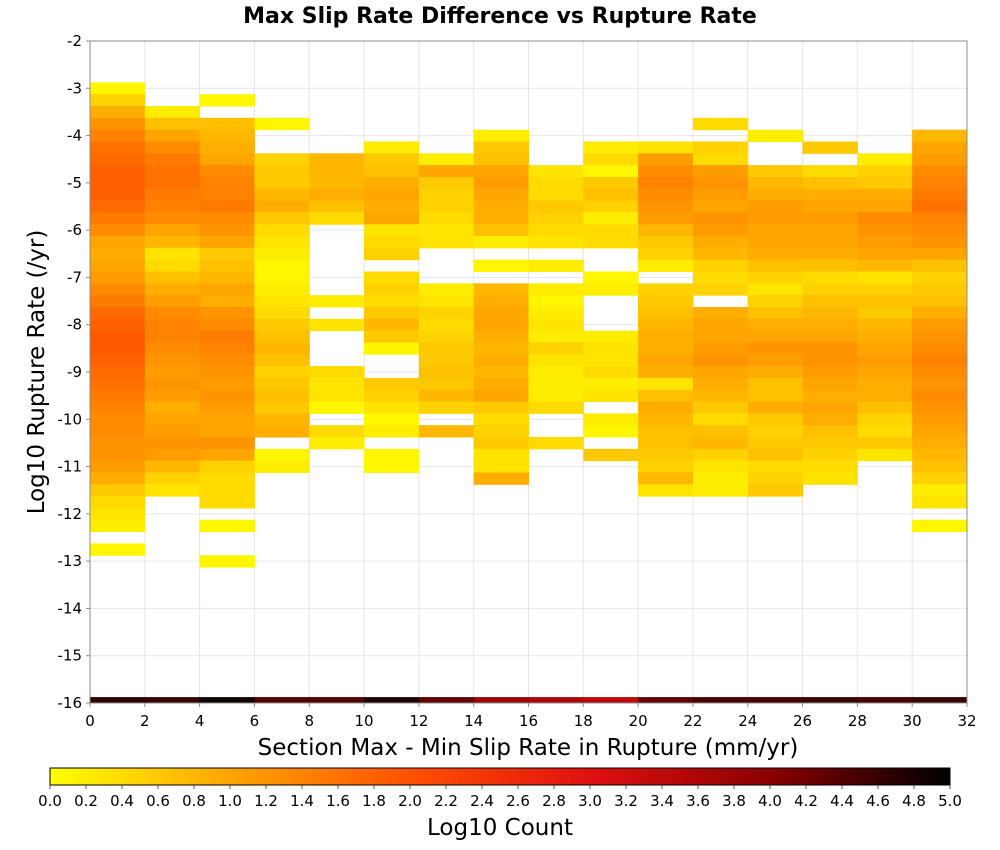  What do you see at coordinates (500, 828) in the screenshot?
I see `colorbar-label: Log10 Count` at bounding box center [500, 828].